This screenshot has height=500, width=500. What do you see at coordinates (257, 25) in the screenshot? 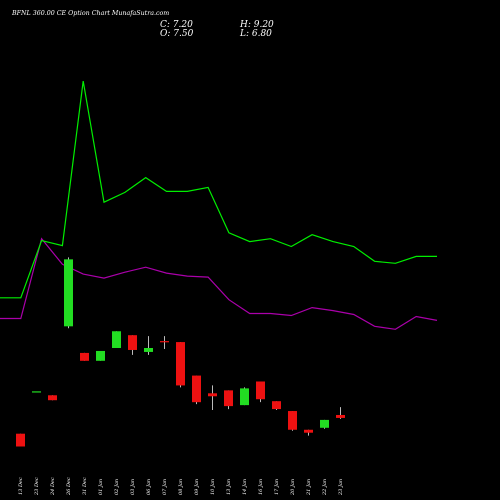
I see `high-value: H: 9.20` at bounding box center [257, 25].